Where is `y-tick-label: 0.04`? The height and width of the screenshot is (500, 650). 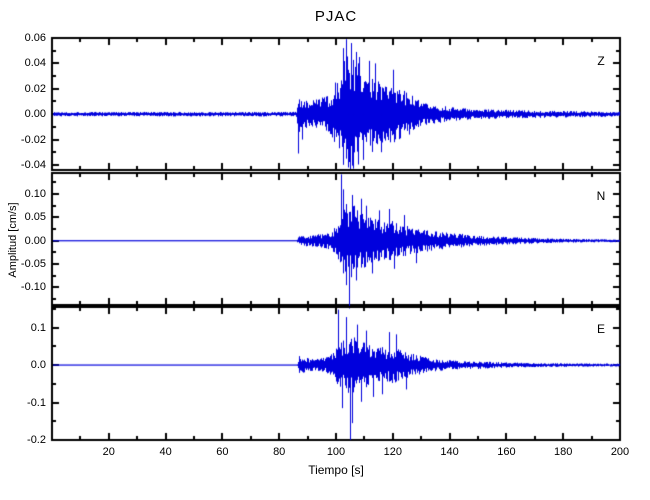 y-tick-label: 0.04 is located at coordinates (35, 63).